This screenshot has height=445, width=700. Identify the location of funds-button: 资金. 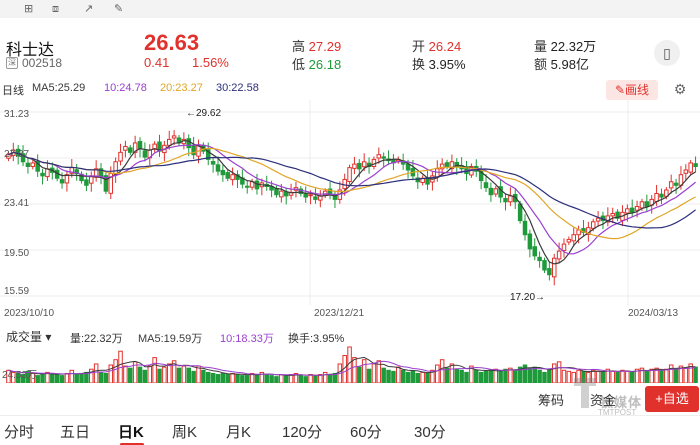
(603, 400).